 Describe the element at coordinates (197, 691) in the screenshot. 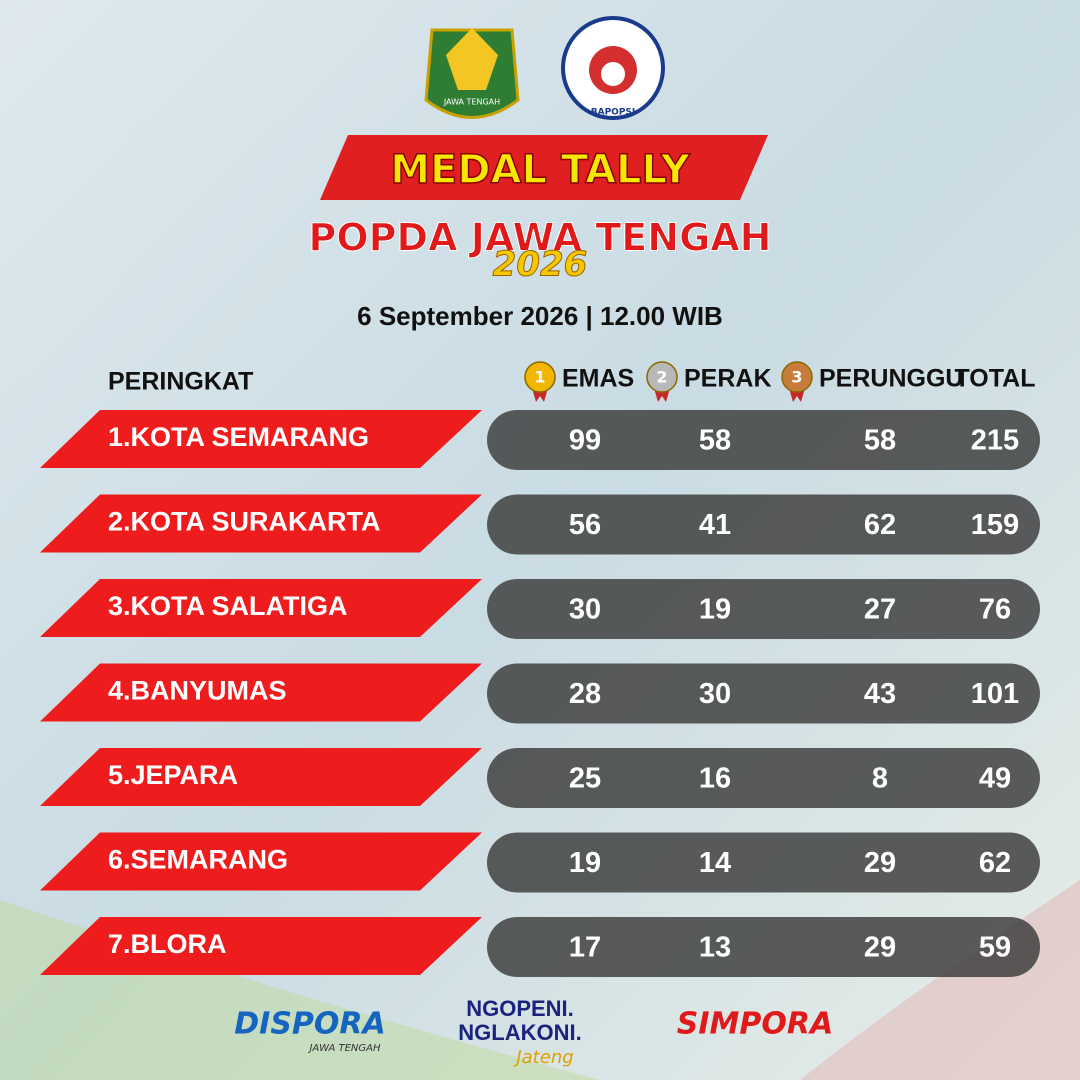

I see `team-name: 4.BANYUMAS` at that location.